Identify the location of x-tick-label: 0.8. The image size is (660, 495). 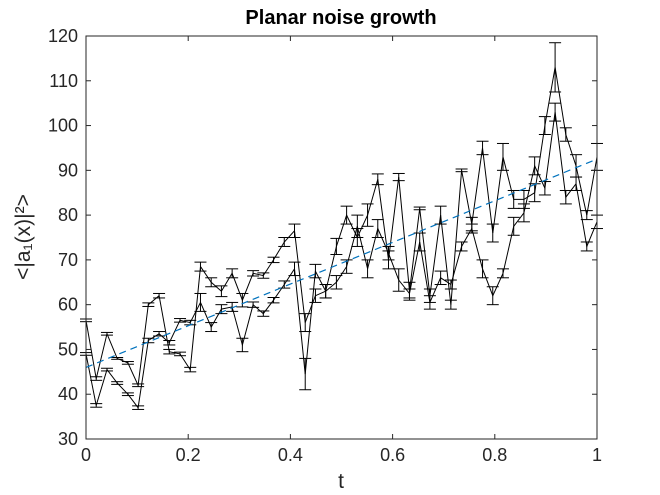
(494, 455).